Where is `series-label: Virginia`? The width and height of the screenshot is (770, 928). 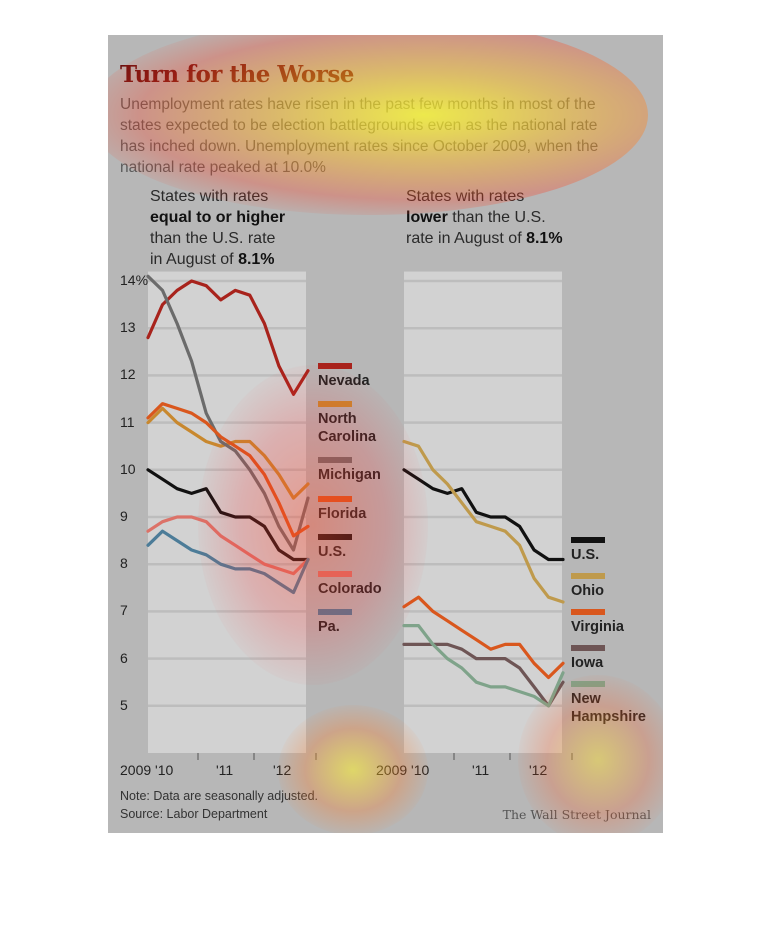
series-label: Virginia is located at coordinates (597, 627).